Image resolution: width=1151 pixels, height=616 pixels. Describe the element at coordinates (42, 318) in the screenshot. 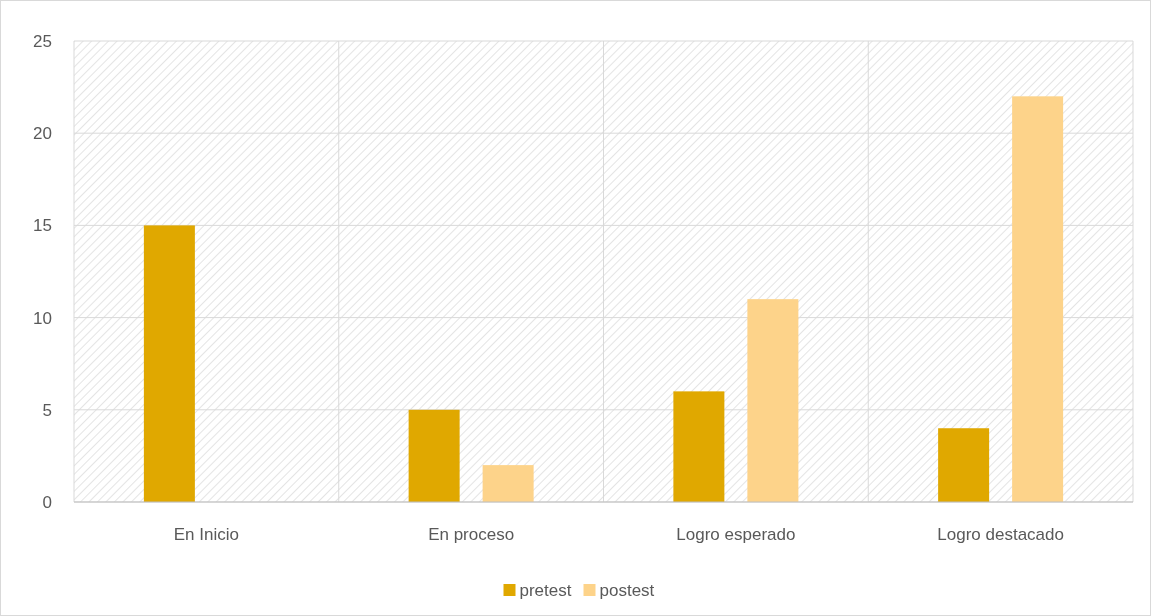

I see `y-tick-label: 10` at that location.